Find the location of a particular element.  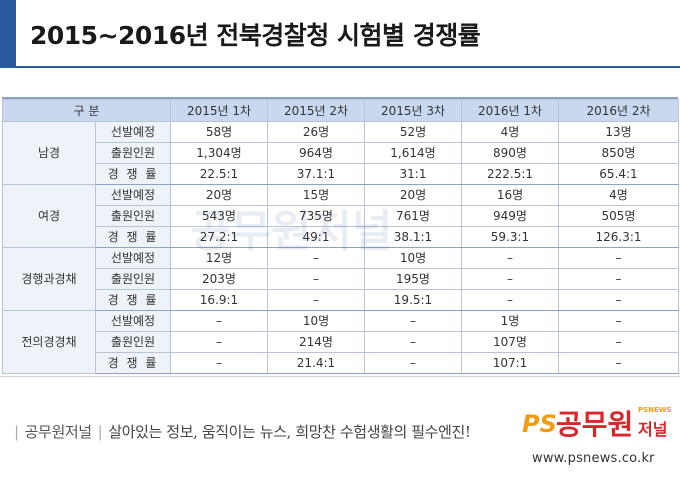

value-cell: 59.3:1 is located at coordinates (510, 237).